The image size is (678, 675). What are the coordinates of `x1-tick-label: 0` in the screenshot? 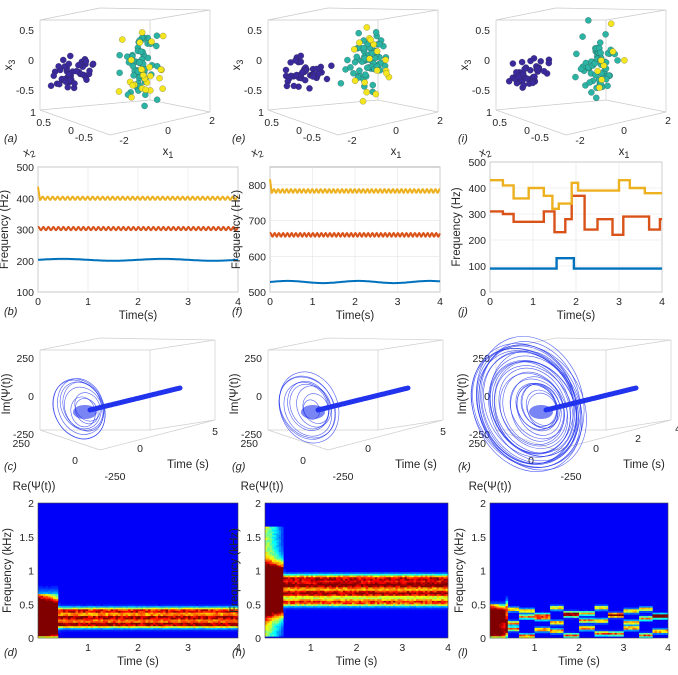 It's located at (396, 131).